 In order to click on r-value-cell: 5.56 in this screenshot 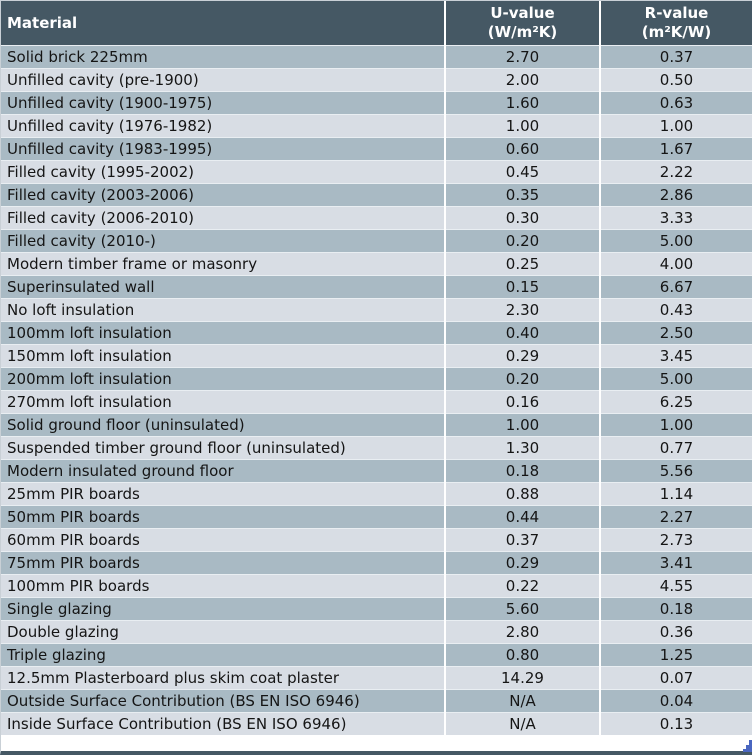, I will do `click(675, 470)`.